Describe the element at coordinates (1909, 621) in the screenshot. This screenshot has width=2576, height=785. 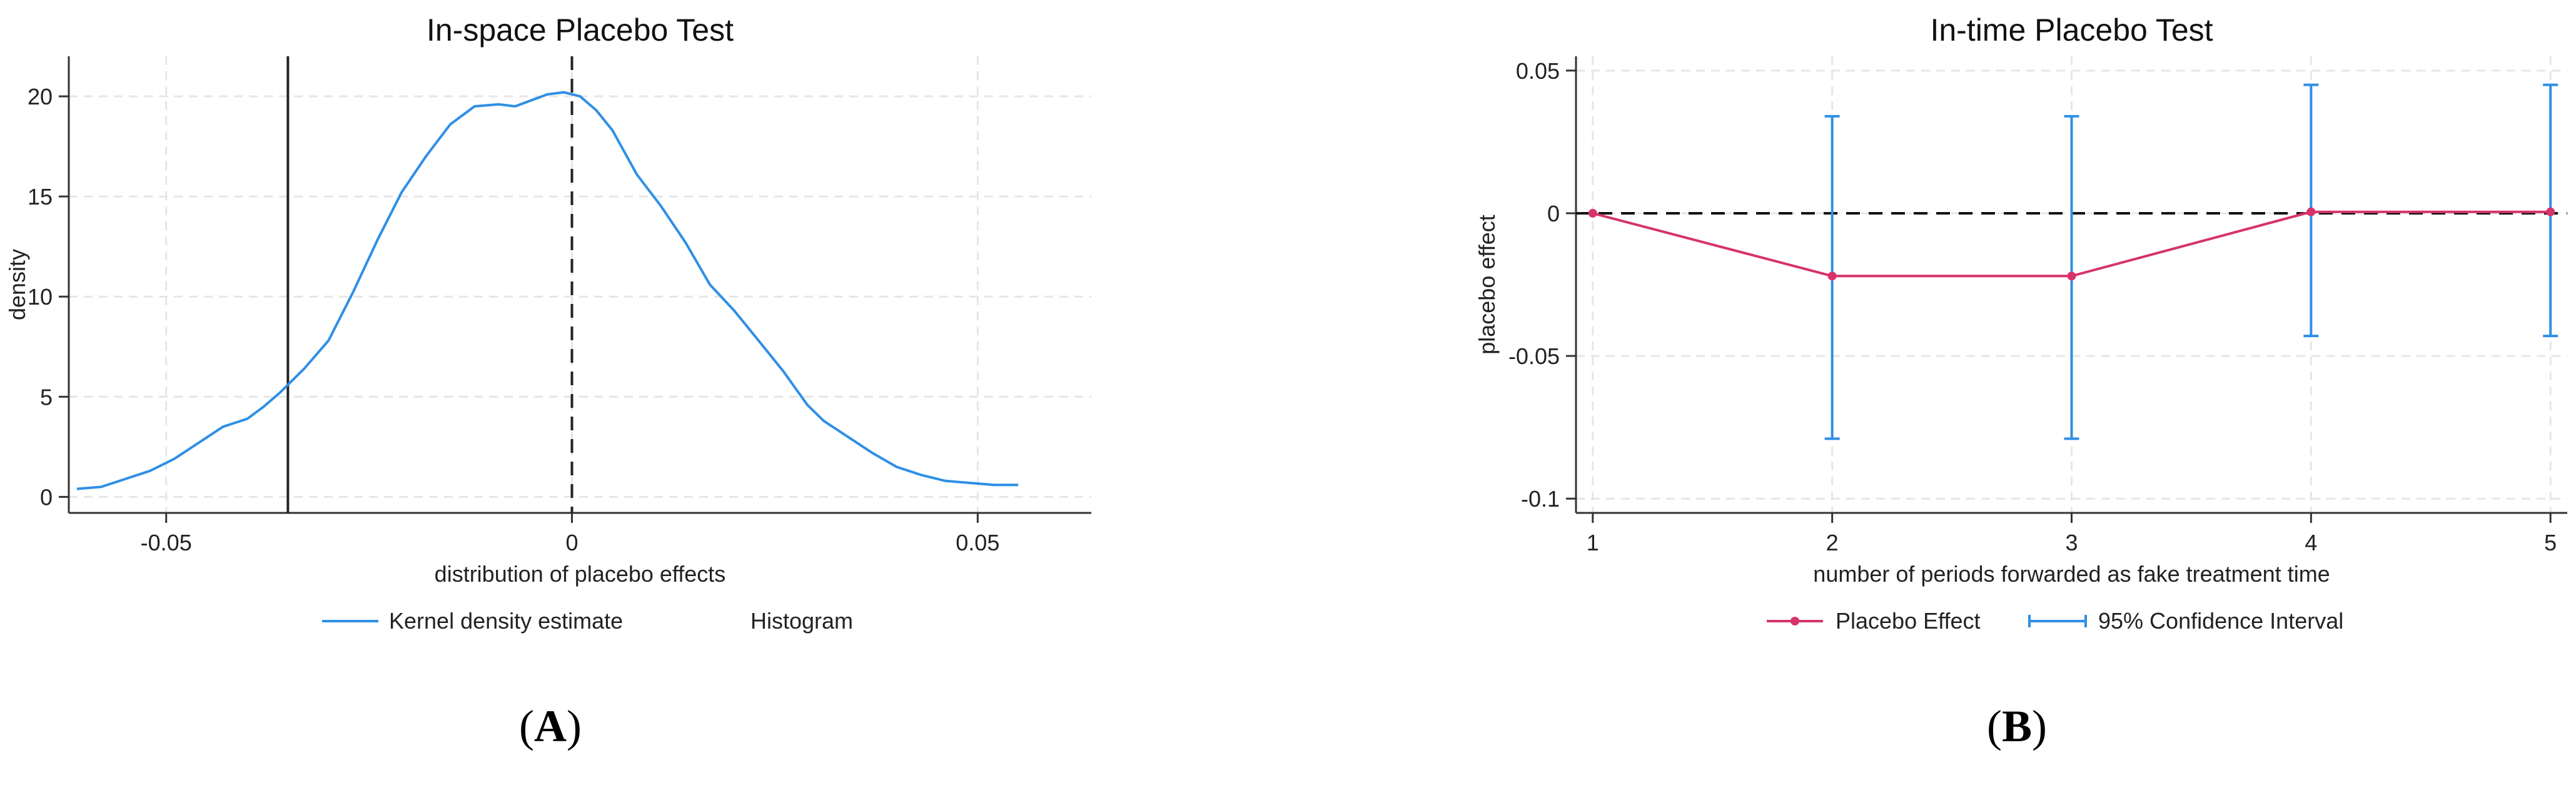
I see `pb-legend-effect-label: Placebo Effect` at that location.